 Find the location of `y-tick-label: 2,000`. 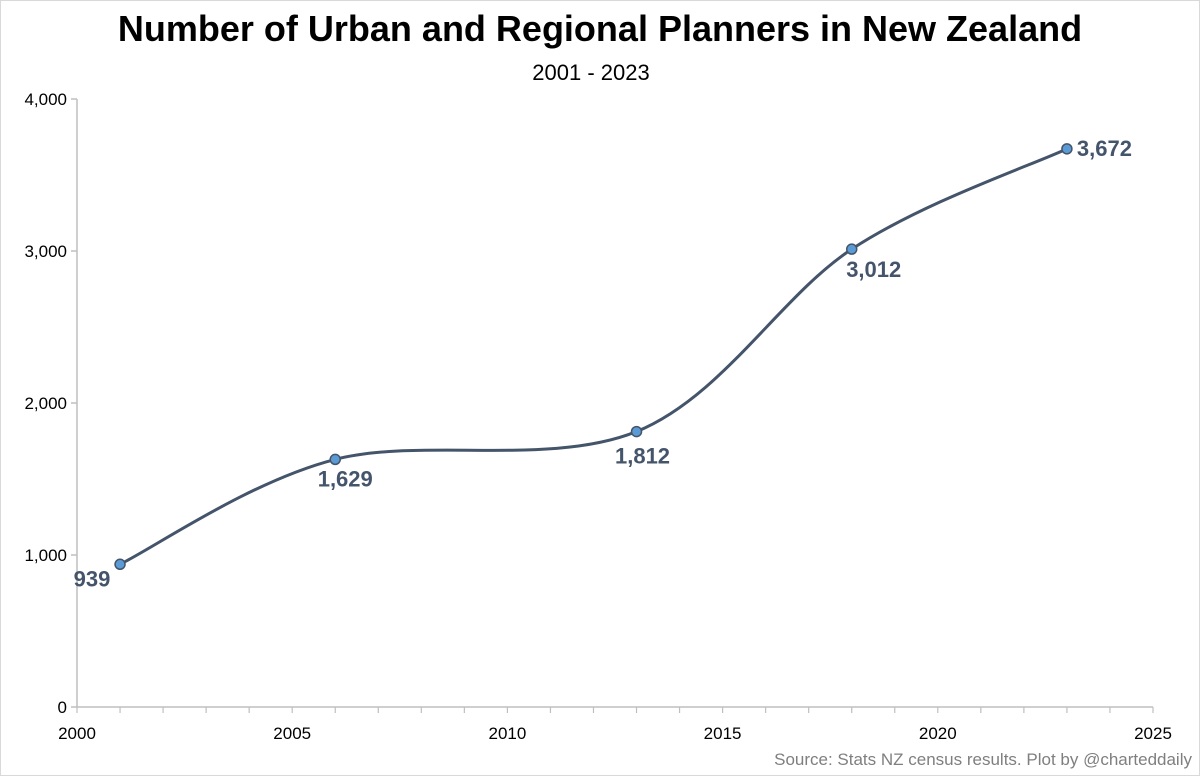

y-tick-label: 2,000 is located at coordinates (45, 403).